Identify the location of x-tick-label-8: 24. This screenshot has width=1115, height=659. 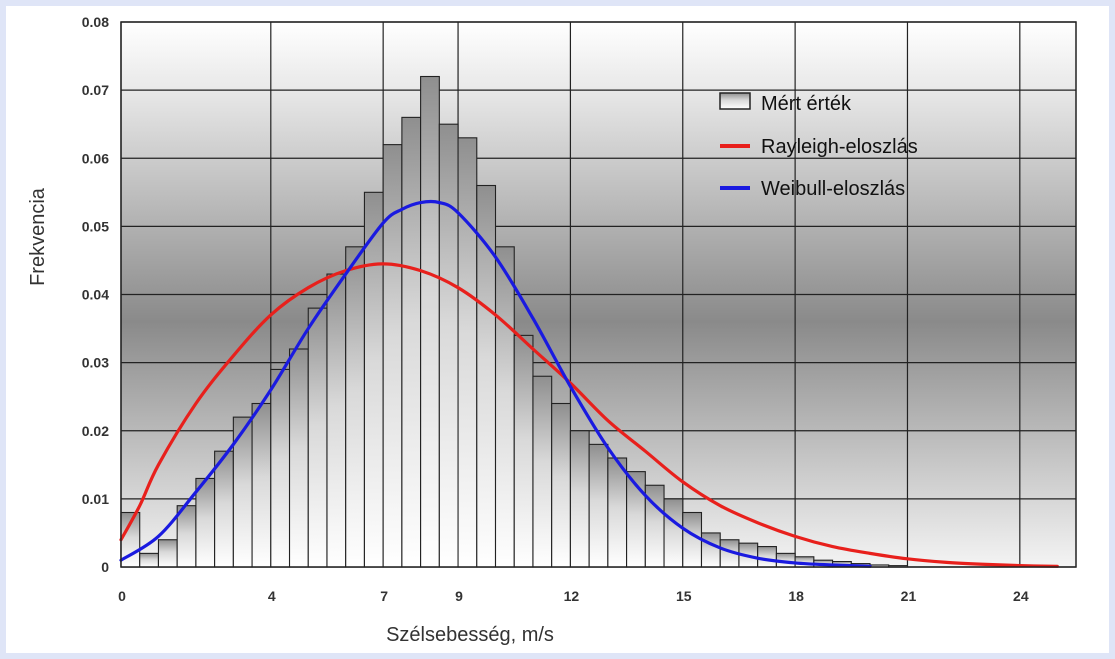
(1021, 596).